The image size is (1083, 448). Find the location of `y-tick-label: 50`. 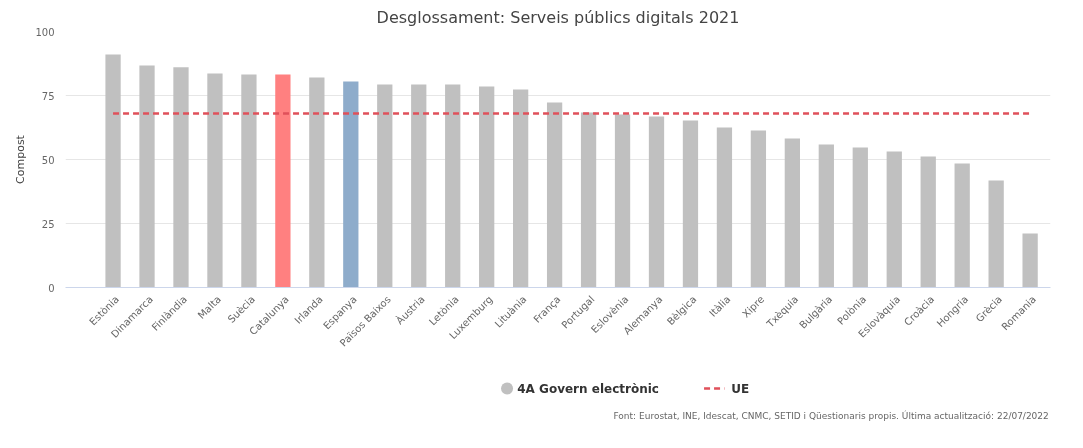

y-tick-label: 50 is located at coordinates (48, 160).